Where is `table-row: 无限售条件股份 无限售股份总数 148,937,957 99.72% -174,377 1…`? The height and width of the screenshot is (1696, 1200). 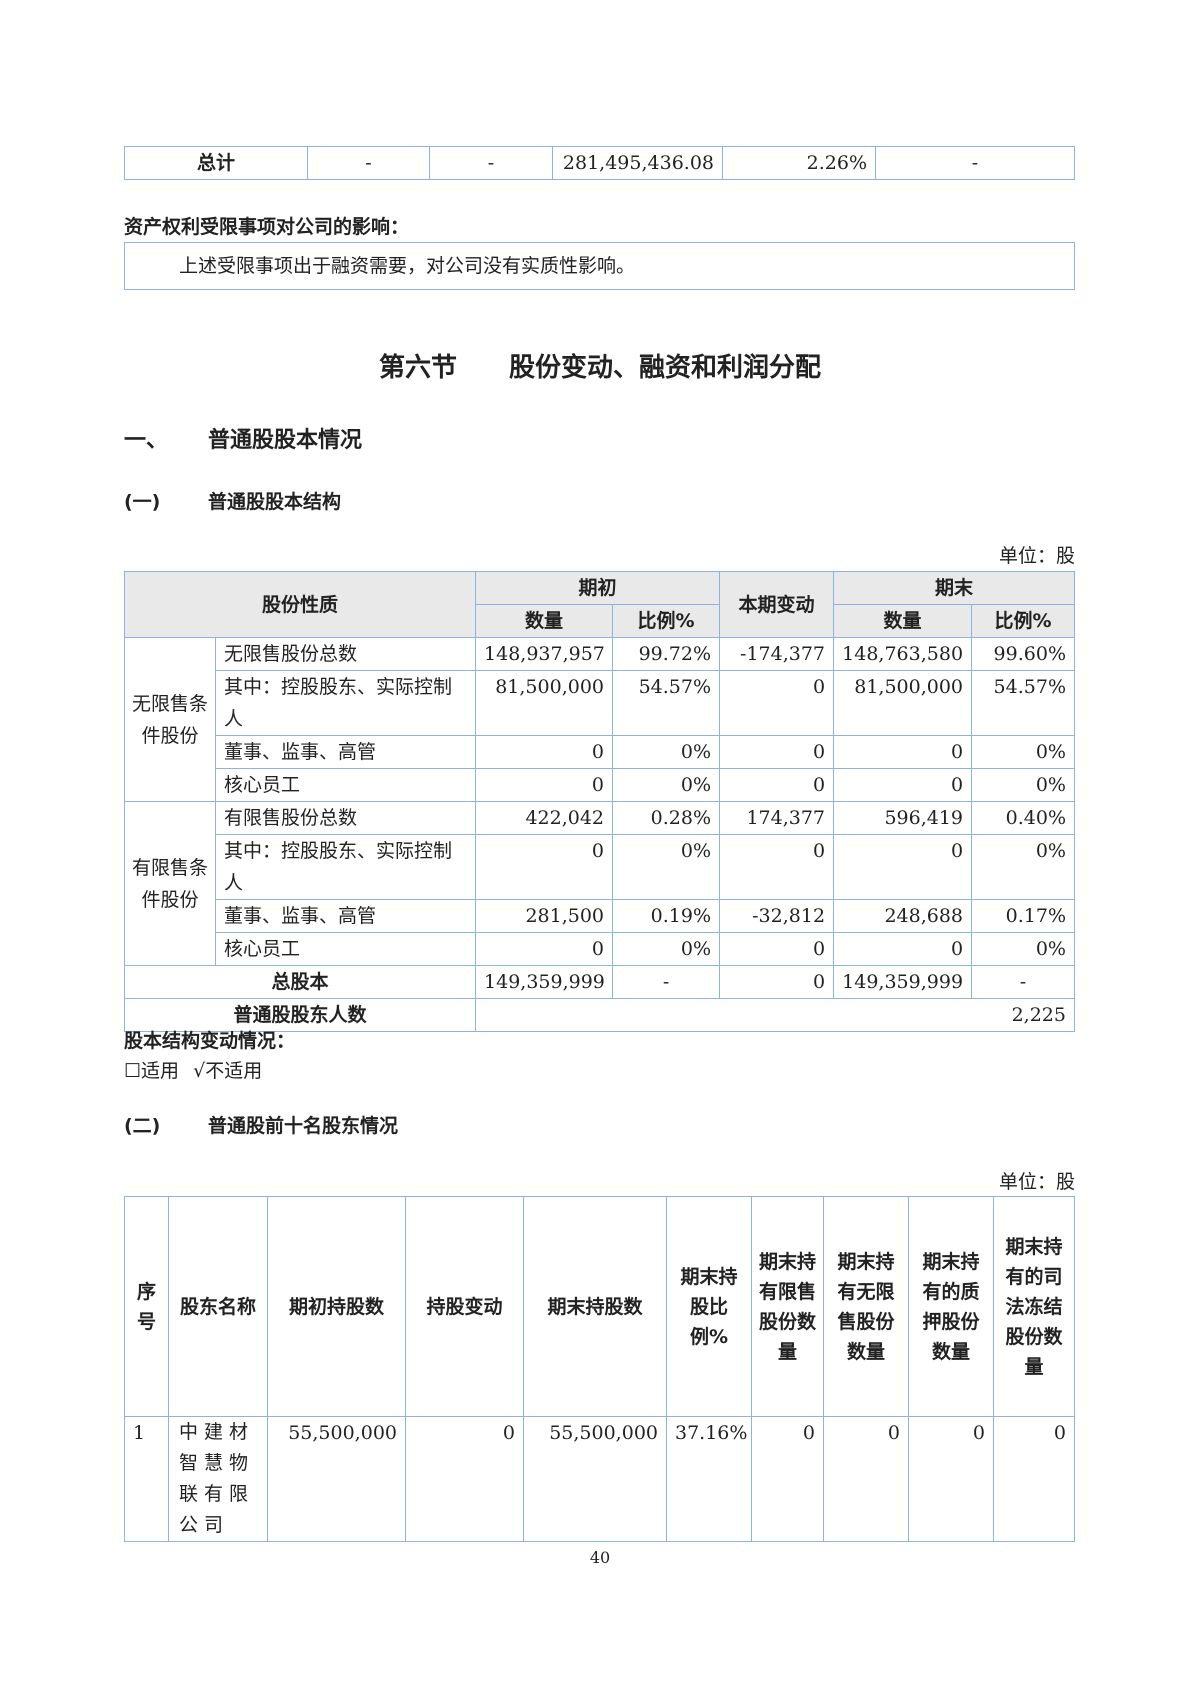 table-row: 无限售条件股份 无限售股份总数 148,937,957 99.72% -174,377 1… is located at coordinates (599, 719).